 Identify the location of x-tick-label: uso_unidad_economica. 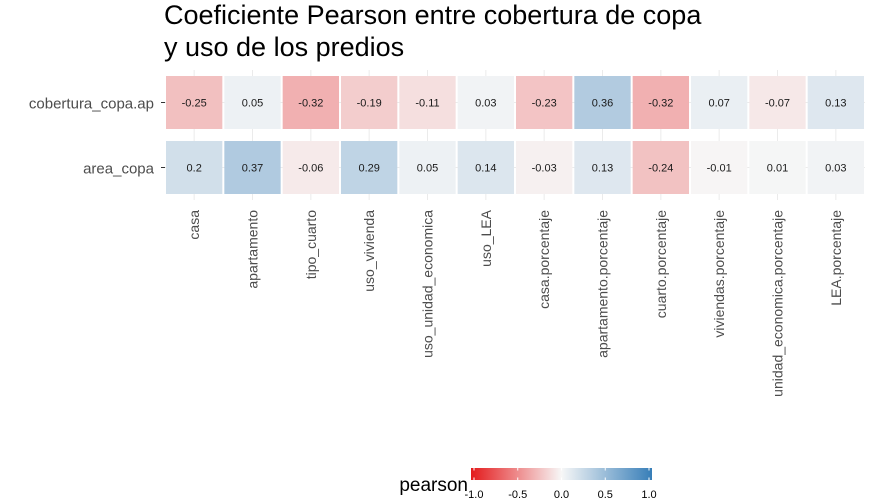
(428, 284).